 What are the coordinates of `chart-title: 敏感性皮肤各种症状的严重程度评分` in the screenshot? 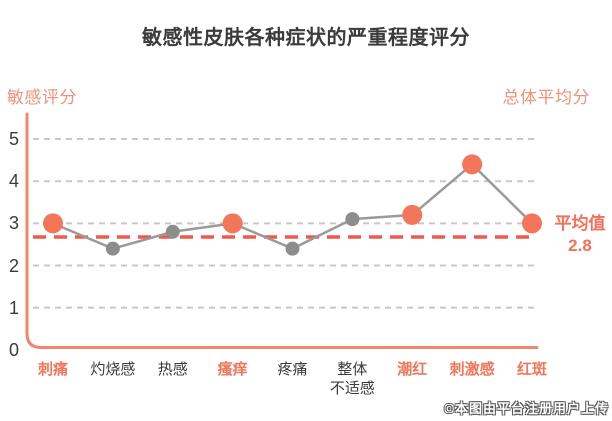 It's located at (306, 38).